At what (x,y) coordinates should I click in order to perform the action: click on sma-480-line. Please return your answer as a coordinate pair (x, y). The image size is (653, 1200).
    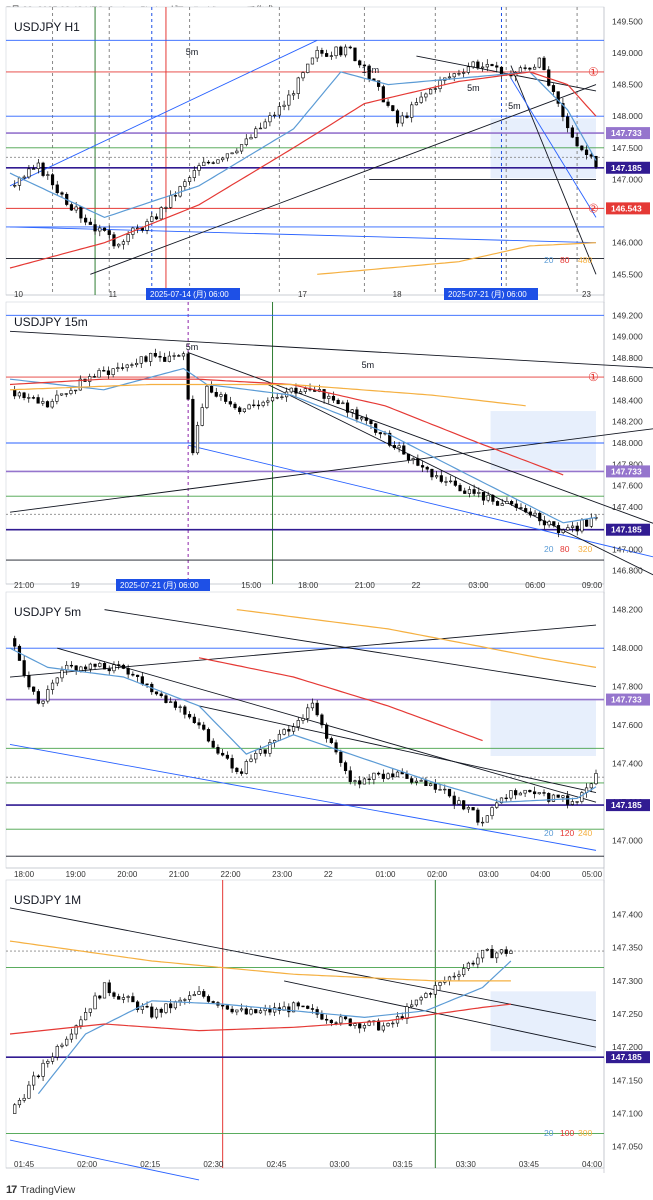
    Looking at the image, I should click on (457, 258).